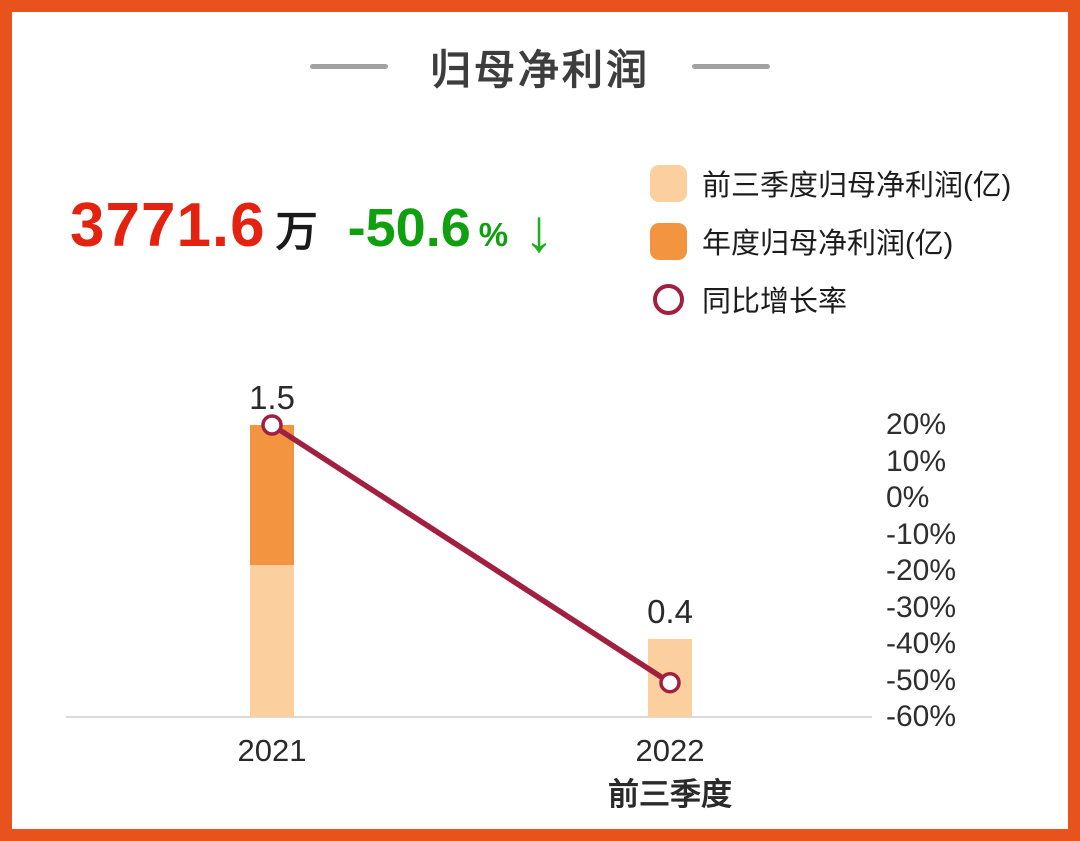  Describe the element at coordinates (668, 183) in the screenshot. I see `legend-swatch-light` at that location.